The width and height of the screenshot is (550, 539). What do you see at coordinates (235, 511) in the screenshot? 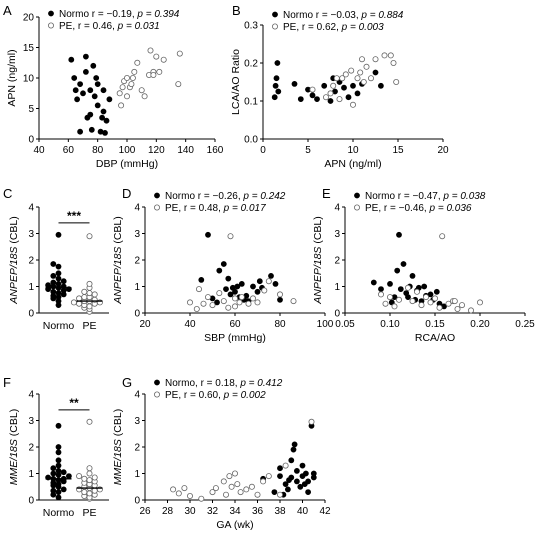
I see `x-tick-label: 34` at bounding box center [235, 511].